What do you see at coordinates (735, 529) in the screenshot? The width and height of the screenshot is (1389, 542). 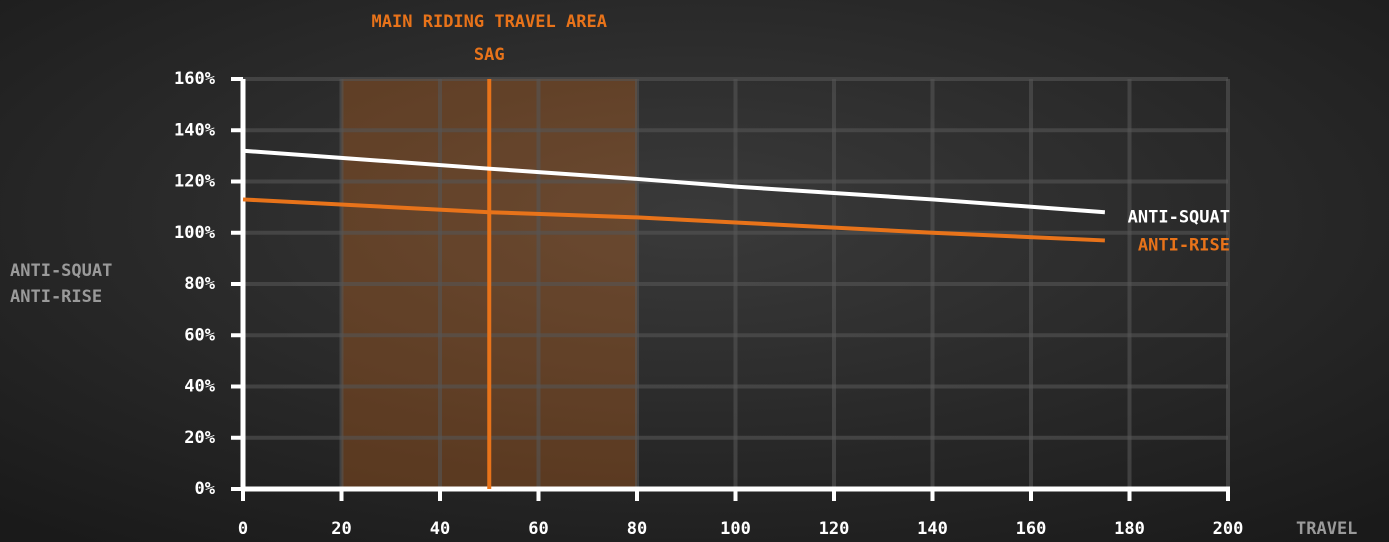 I see `x-tick-label: 100` at bounding box center [735, 529].